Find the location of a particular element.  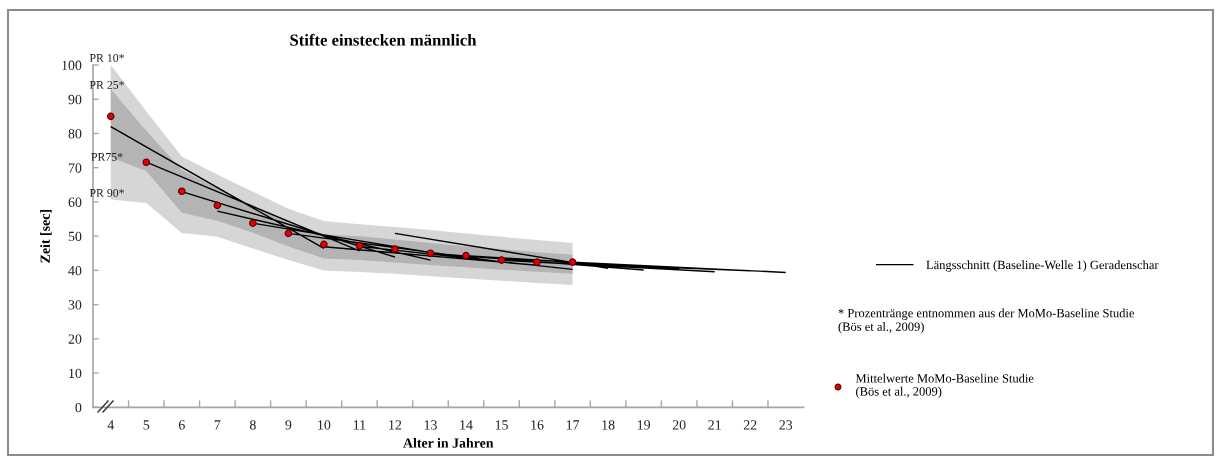

x-tick-label: 23 is located at coordinates (786, 425).